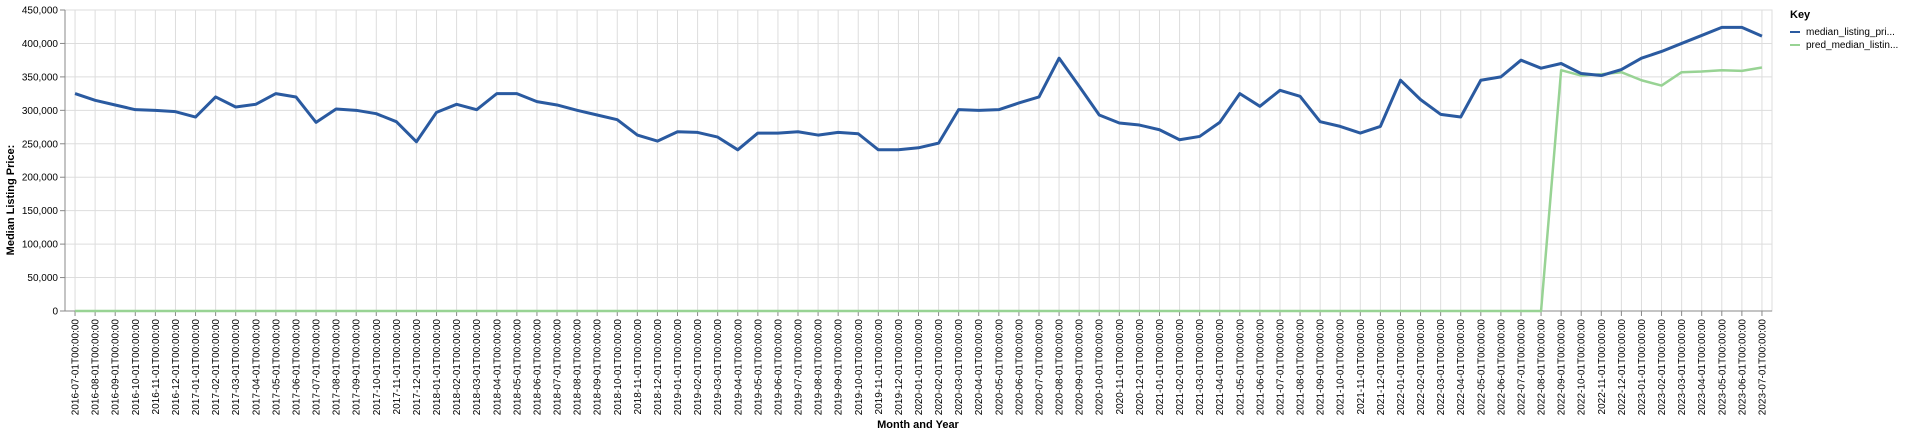  Describe the element at coordinates (1521, 367) in the screenshot. I see `x-tick-label: 2022-07-01T00:00:00` at that location.